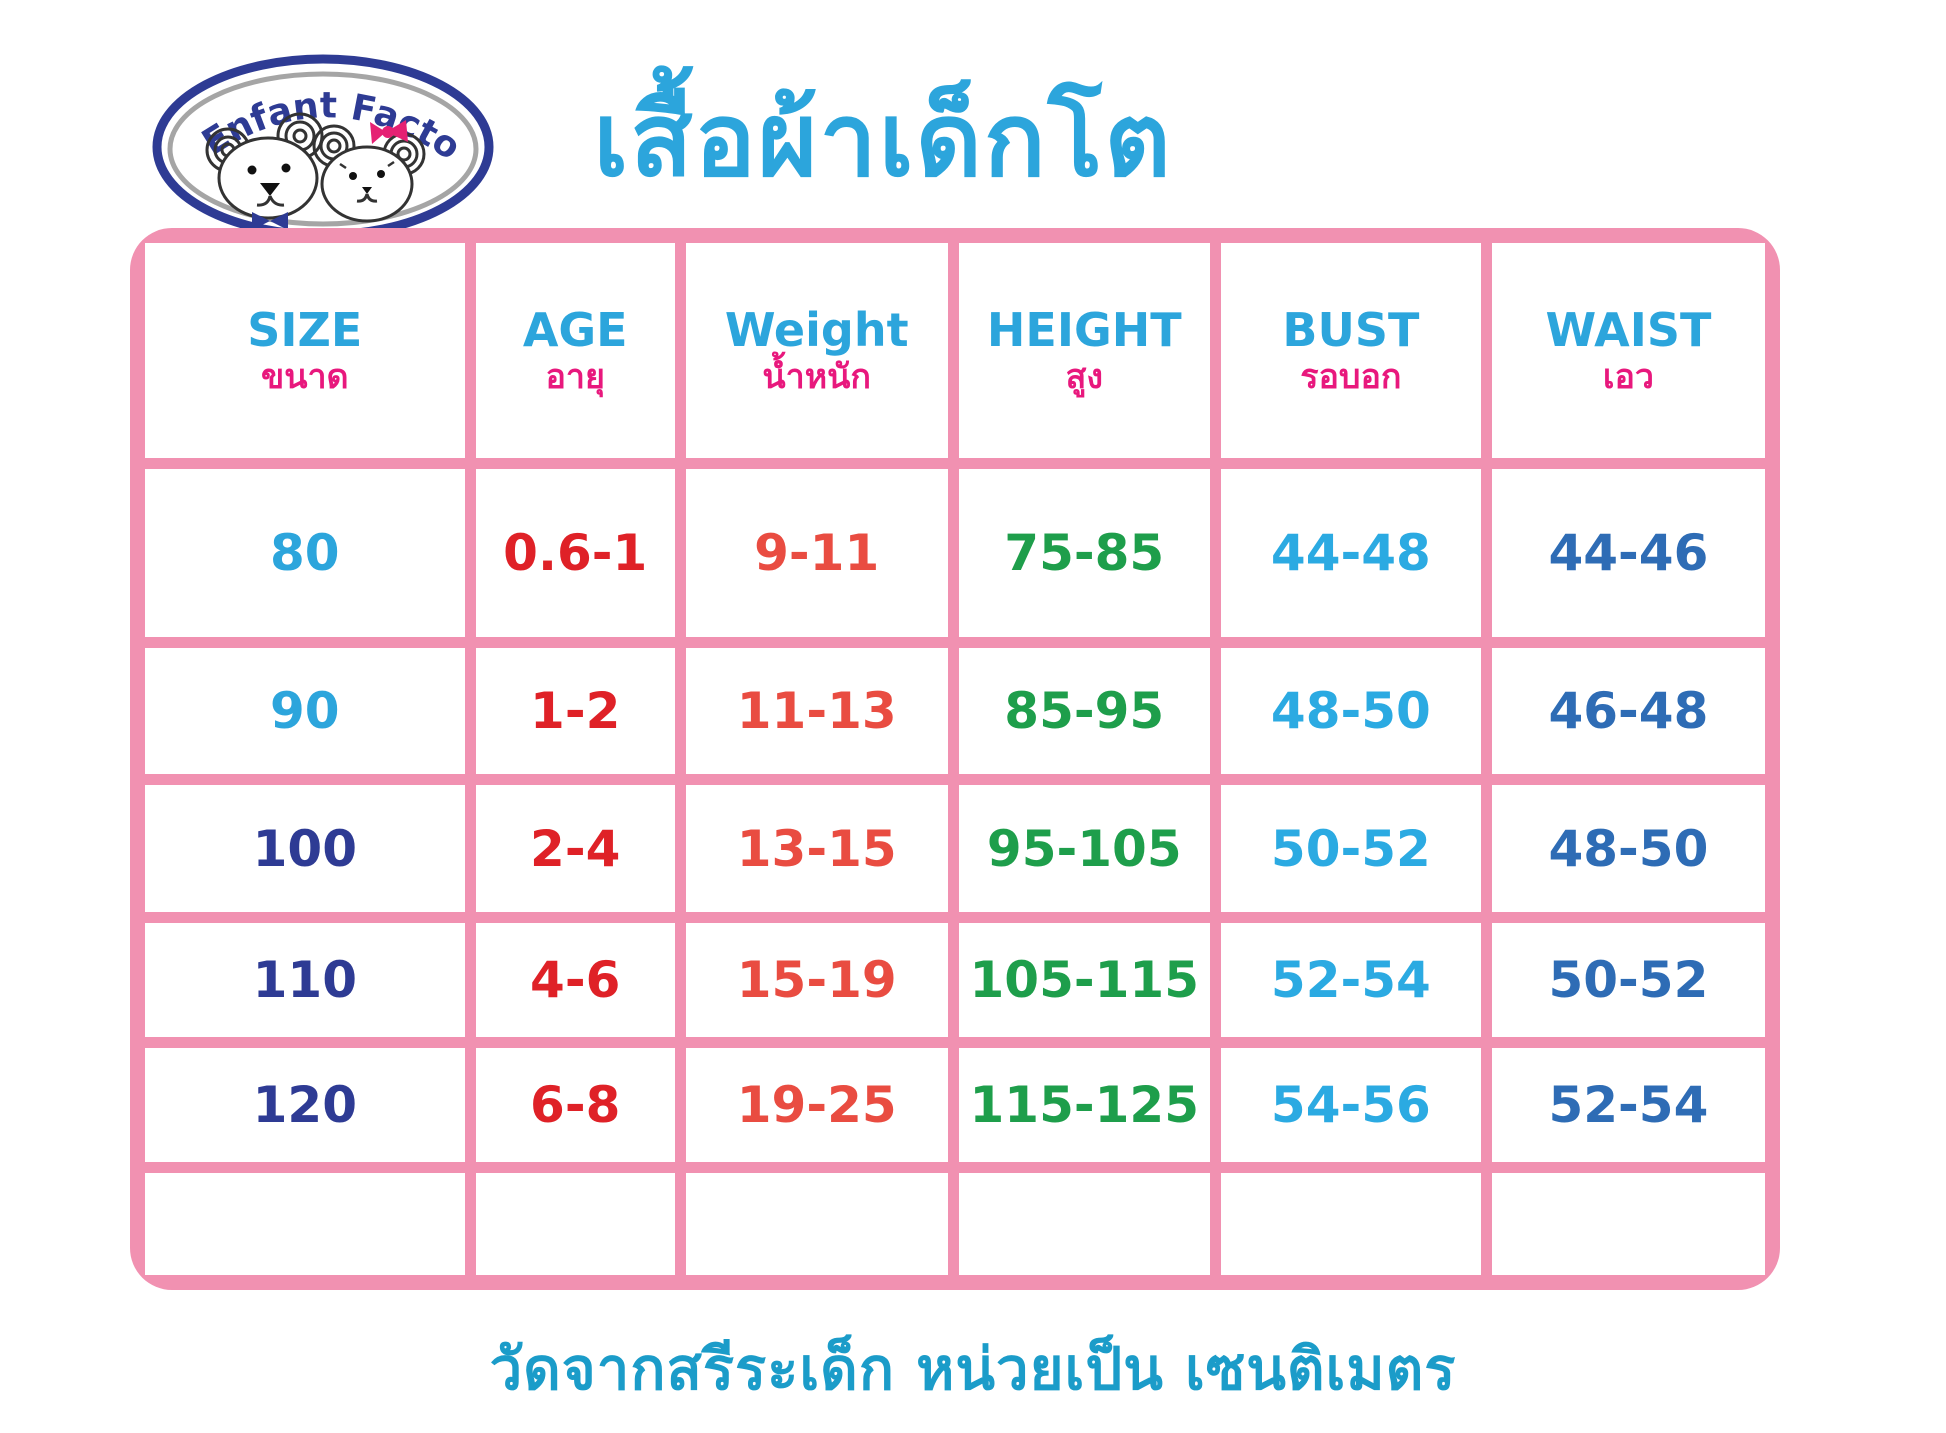  I want to click on boy-bear-icon, so click(264, 171).